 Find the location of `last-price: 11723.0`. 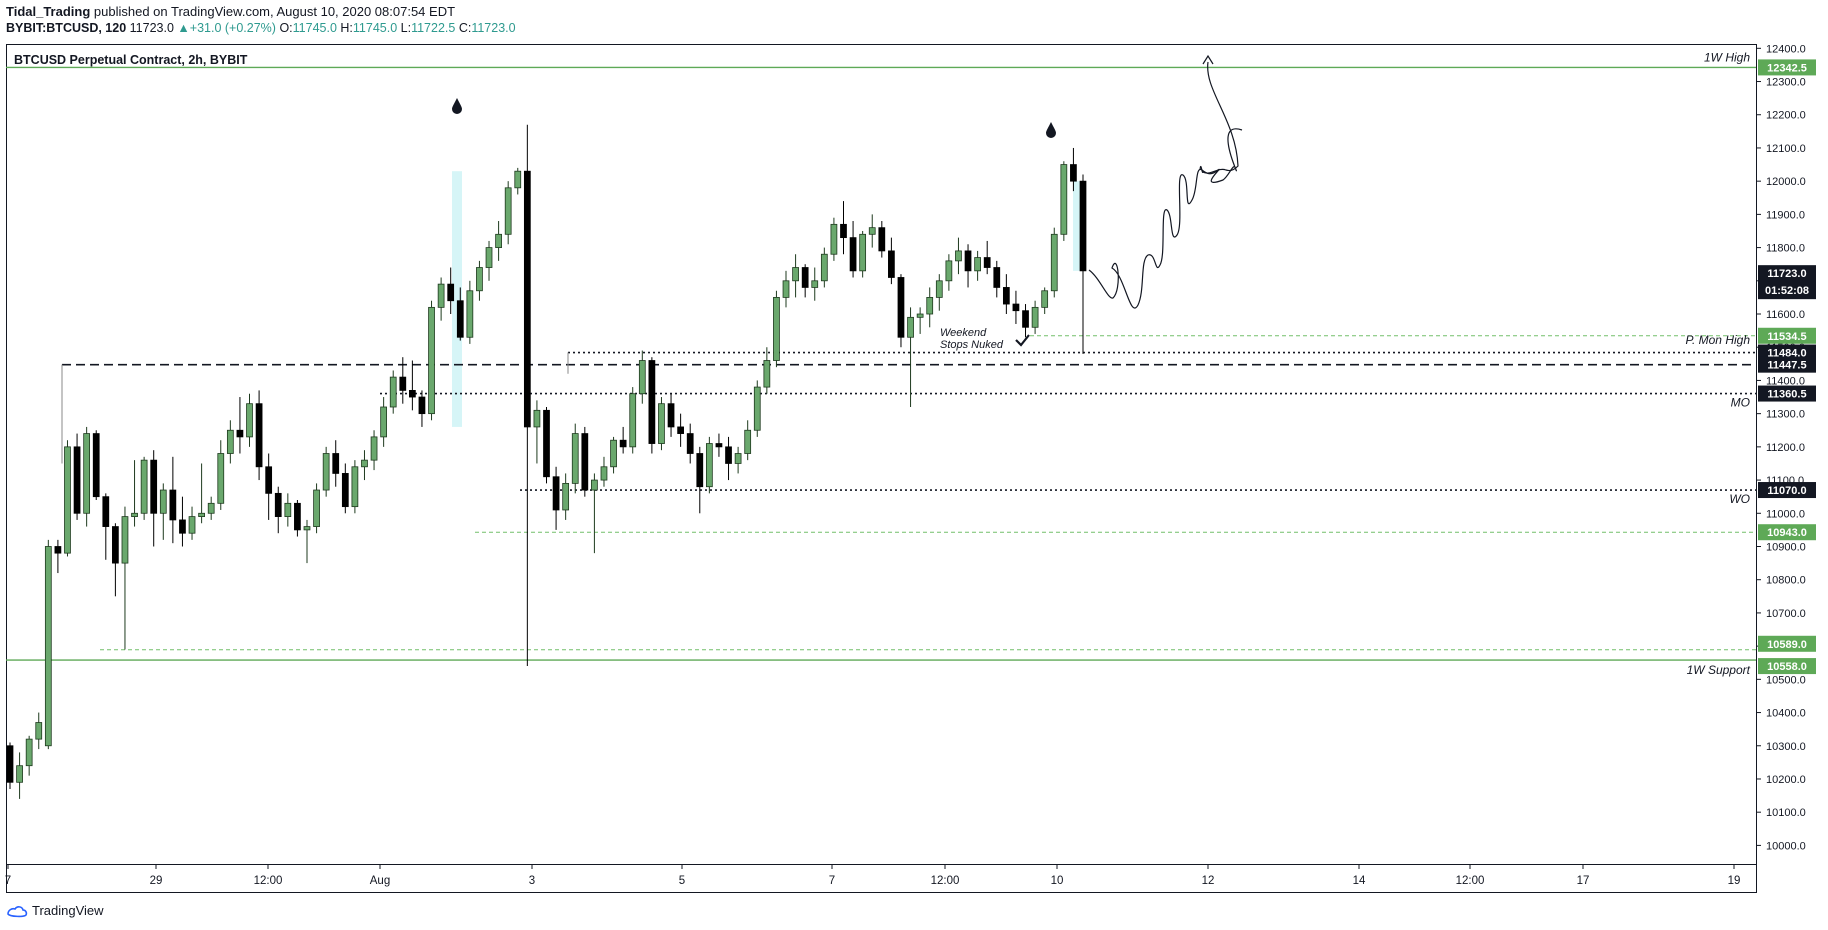

last-price: 11723.0 is located at coordinates (151, 28).